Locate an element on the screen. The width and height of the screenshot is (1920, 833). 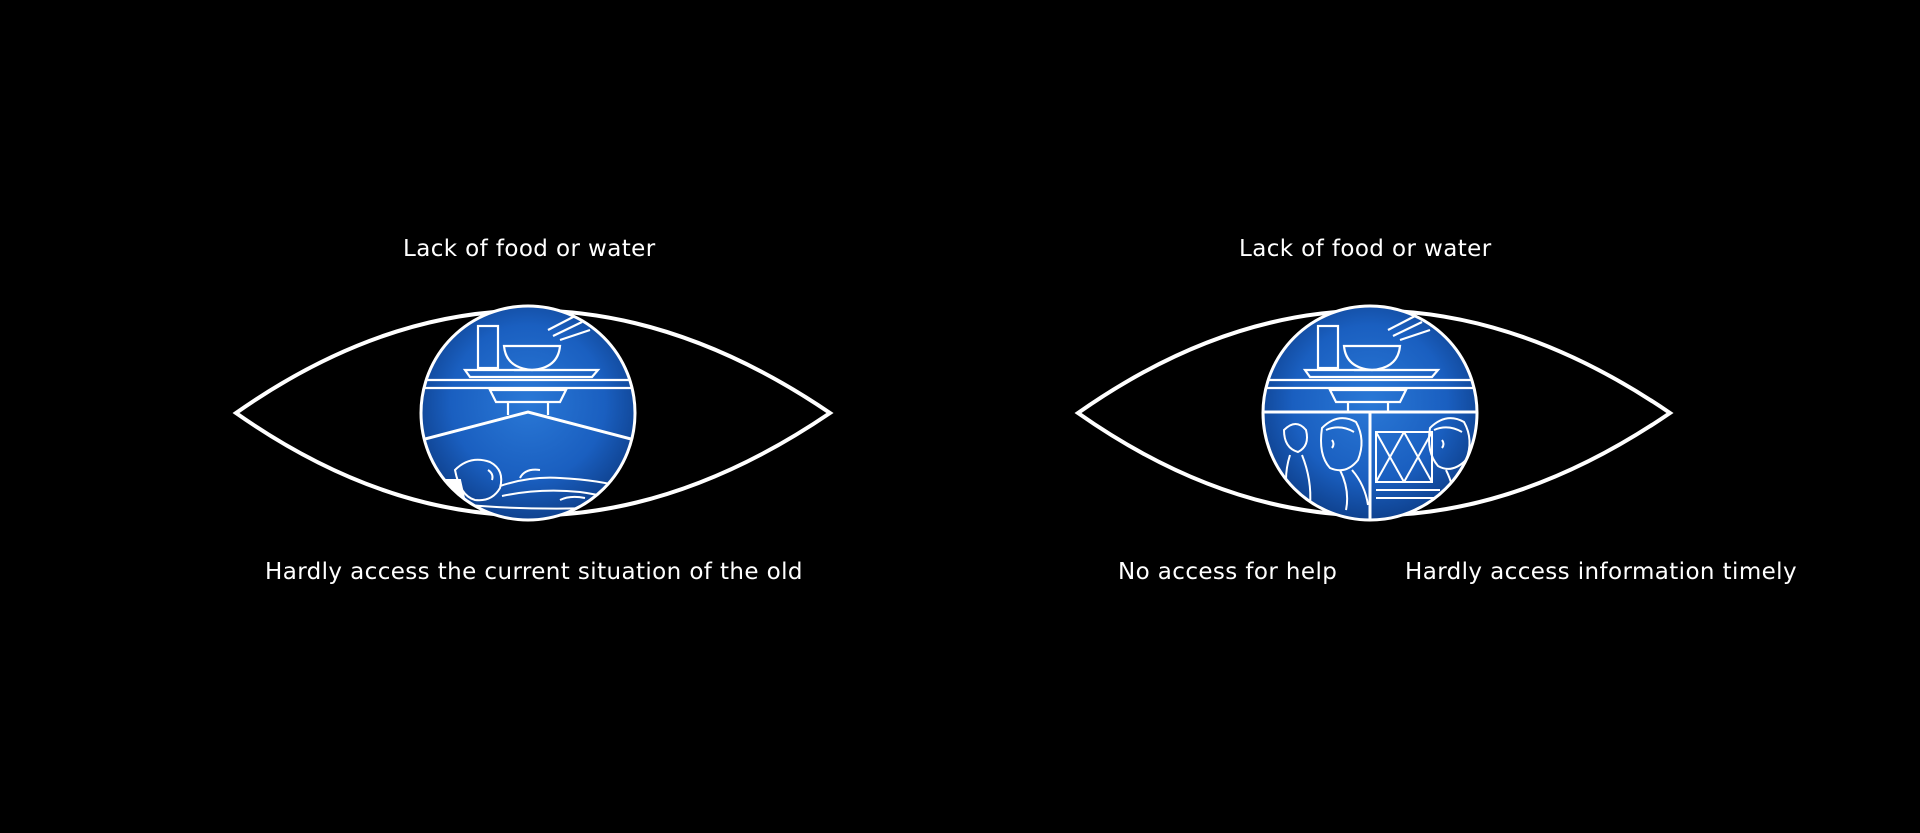
iris-right is located at coordinates (1370, 413).